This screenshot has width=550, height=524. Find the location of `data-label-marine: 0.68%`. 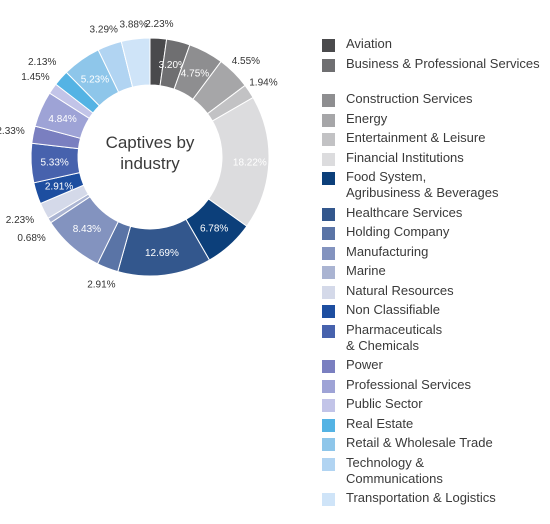

data-label-marine: 0.68% is located at coordinates (31, 238).